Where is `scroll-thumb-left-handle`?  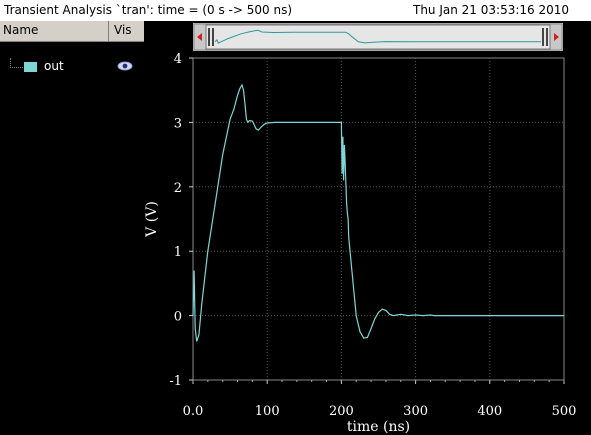 scroll-thumb-left-handle is located at coordinates (209, 37).